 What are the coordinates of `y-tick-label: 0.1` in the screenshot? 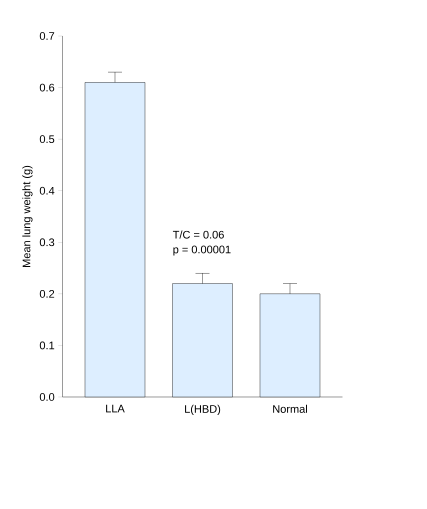 It's located at (47, 346).